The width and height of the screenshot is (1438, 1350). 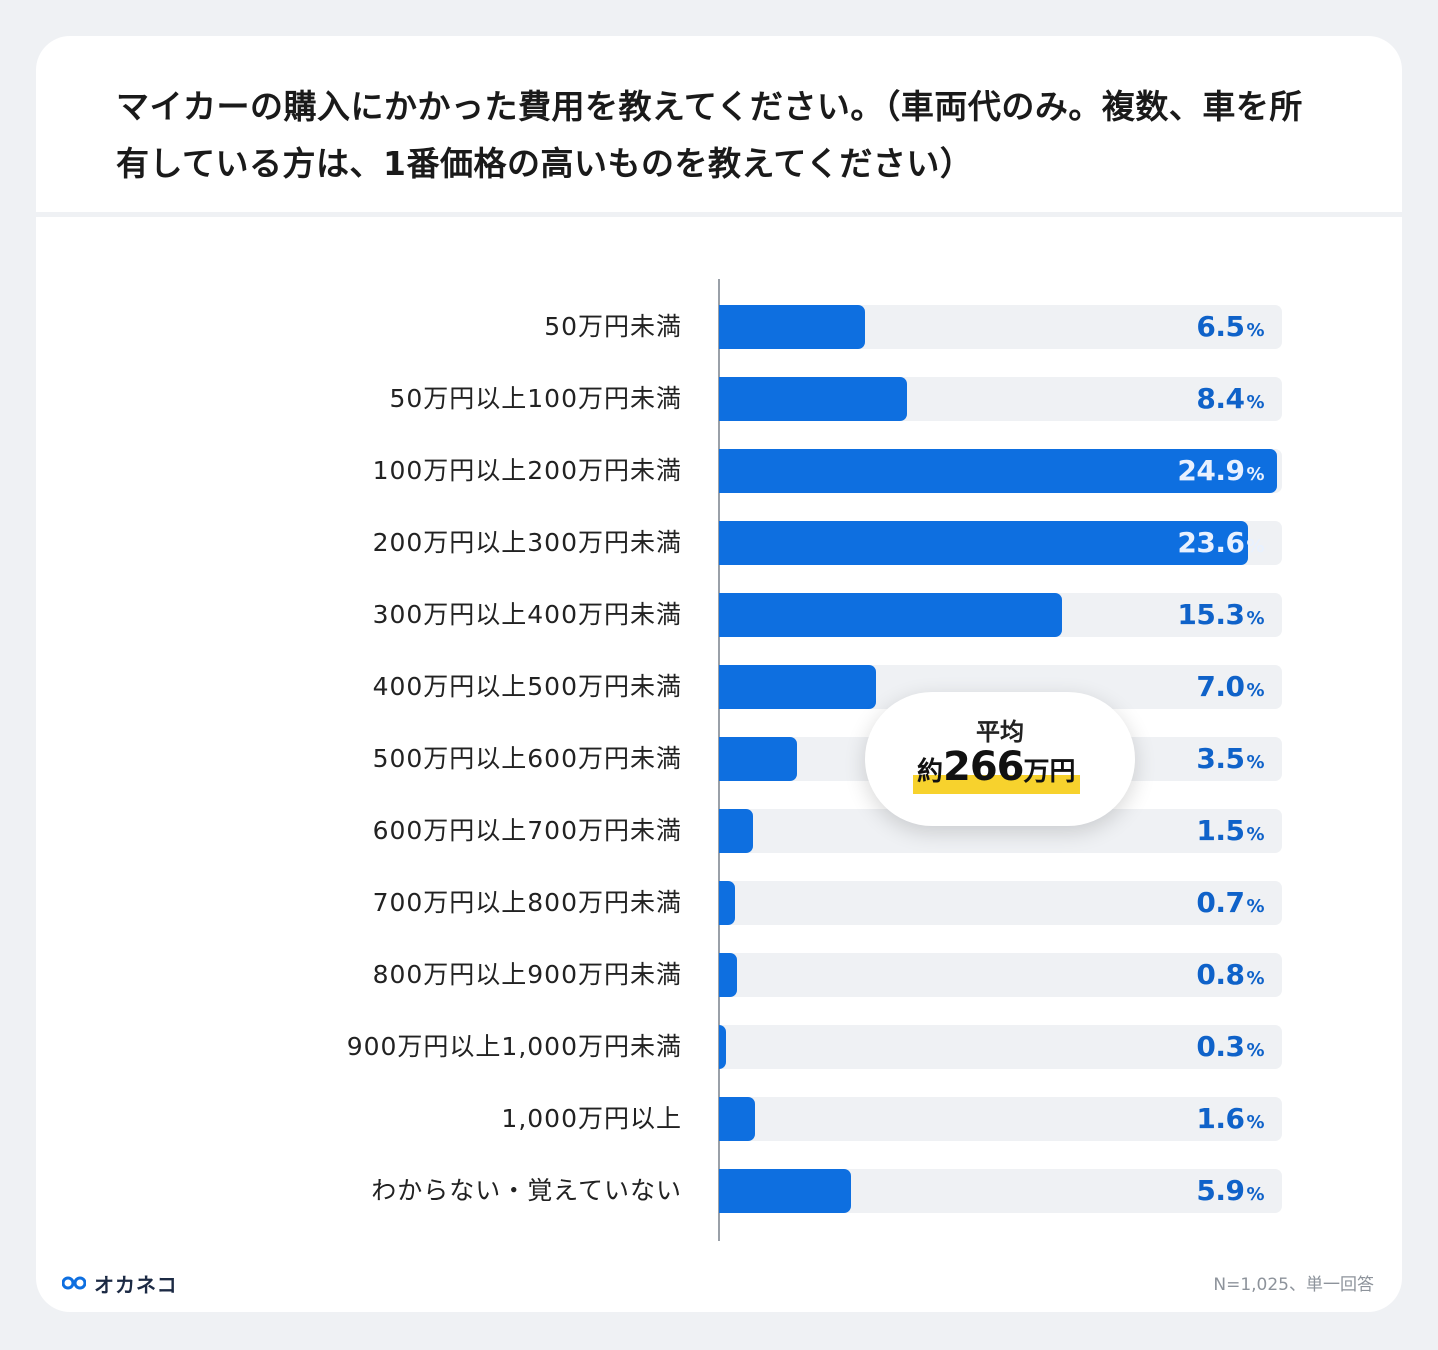 What do you see at coordinates (591, 1118) in the screenshot?
I see `category-label: 1,000万円以上` at bounding box center [591, 1118].